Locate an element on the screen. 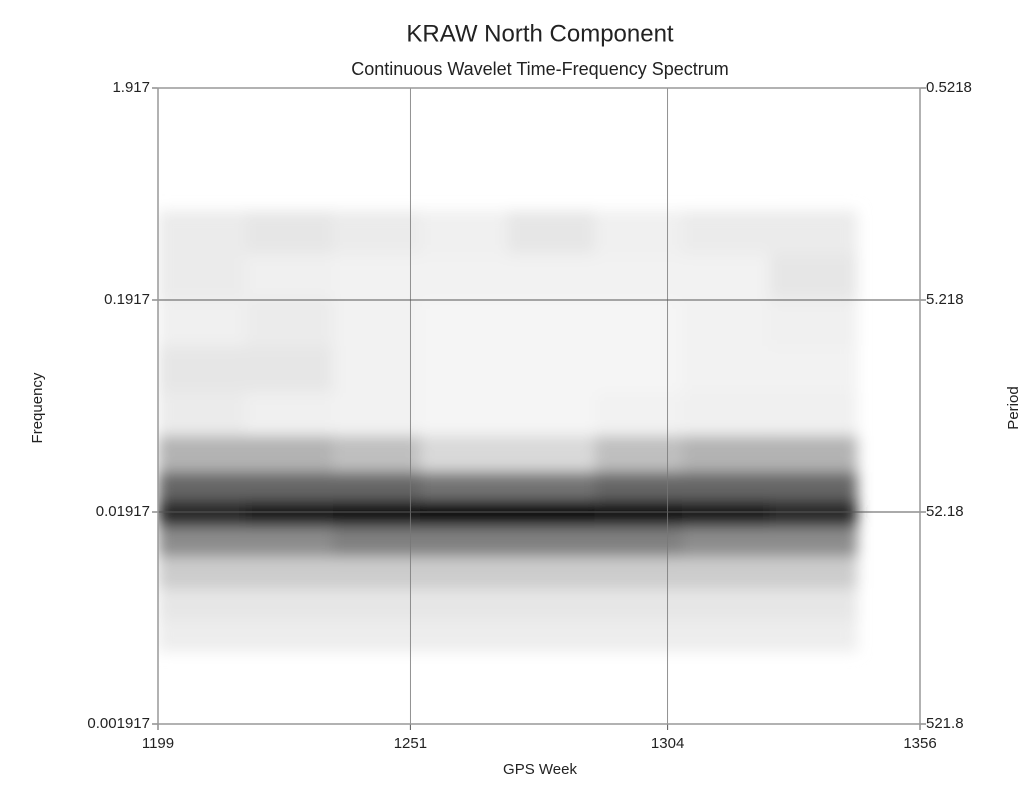 This screenshot has width=1034, height=785. x-tick-label: 1251 is located at coordinates (410, 743).